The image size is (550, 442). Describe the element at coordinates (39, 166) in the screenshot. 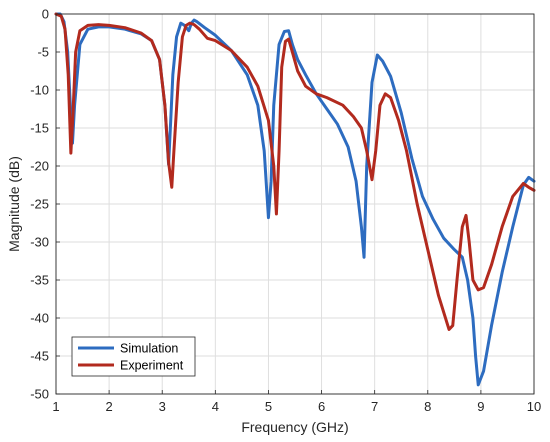

I see `y-tick-label: -20` at that location.